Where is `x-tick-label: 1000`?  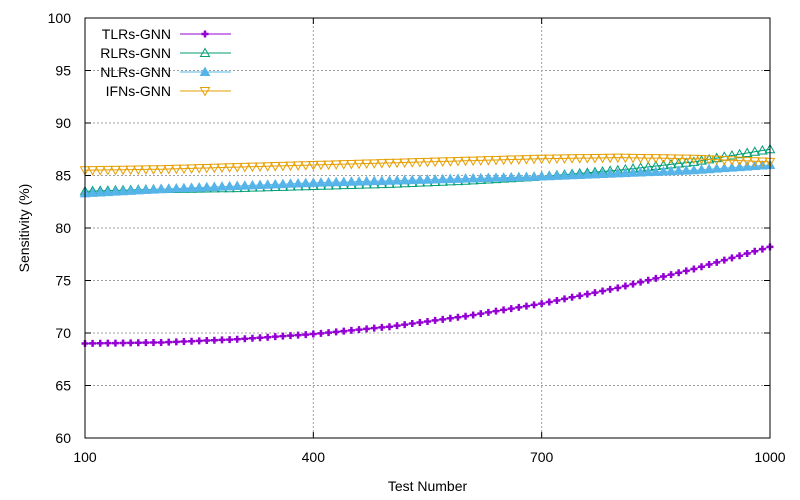
x-tick-label: 1000 is located at coordinates (769, 457).